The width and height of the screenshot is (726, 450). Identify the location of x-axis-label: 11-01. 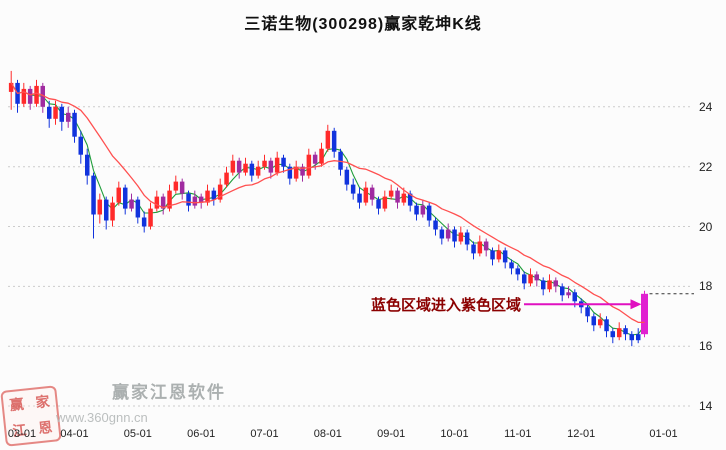
(518, 434).